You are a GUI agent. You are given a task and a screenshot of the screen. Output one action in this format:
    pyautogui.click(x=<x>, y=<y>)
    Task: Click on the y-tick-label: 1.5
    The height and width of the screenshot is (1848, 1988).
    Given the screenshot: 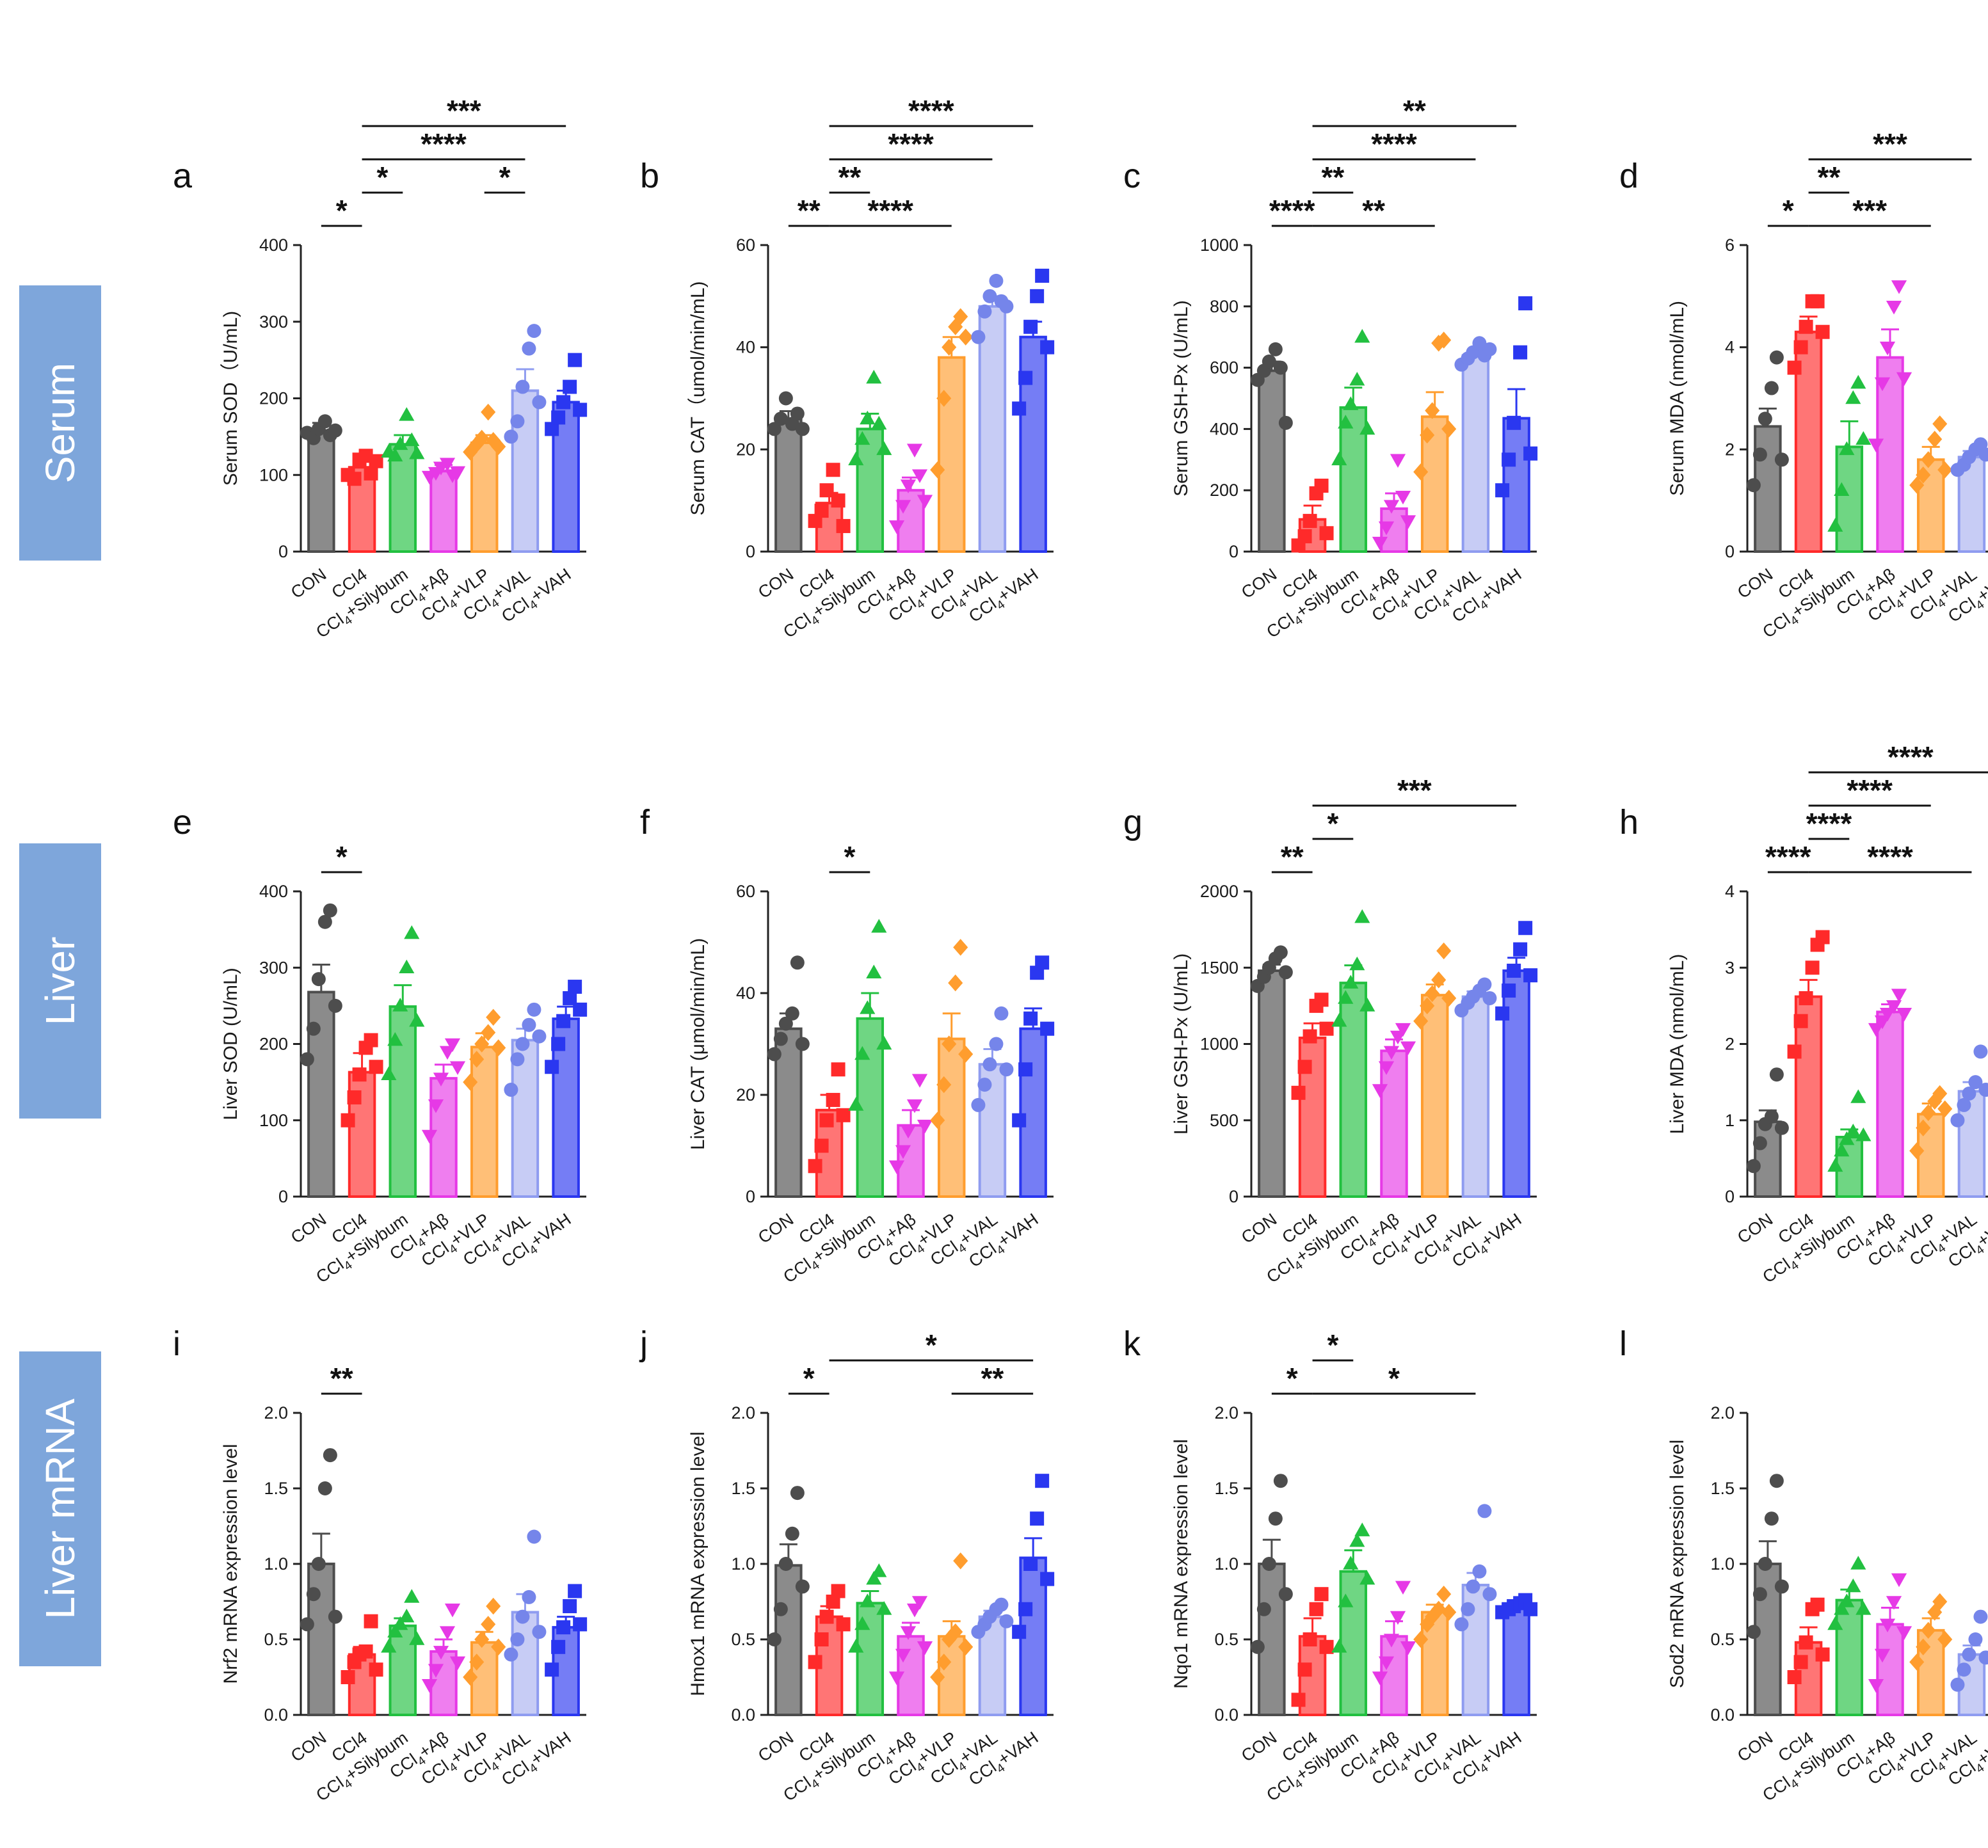 What is the action you would take?
    pyautogui.click(x=1226, y=1488)
    